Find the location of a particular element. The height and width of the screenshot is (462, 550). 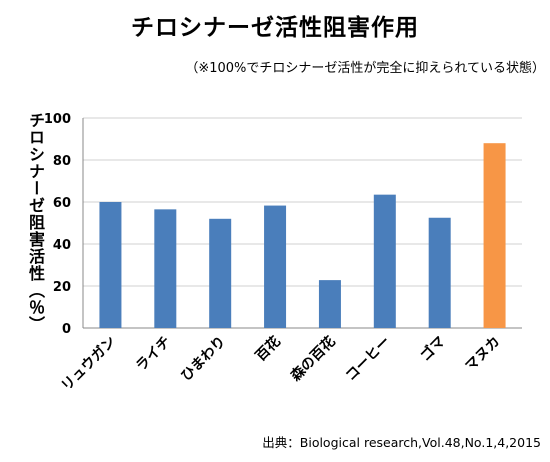

y-tick-label: 80 is located at coordinates (62, 161).